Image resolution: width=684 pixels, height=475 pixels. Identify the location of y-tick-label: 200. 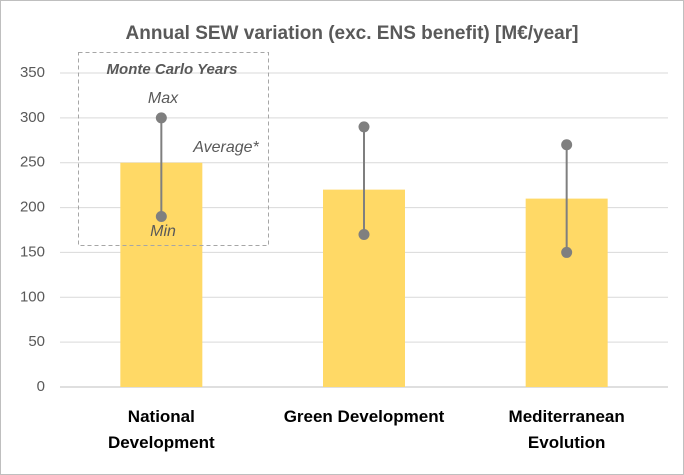
(32, 207).